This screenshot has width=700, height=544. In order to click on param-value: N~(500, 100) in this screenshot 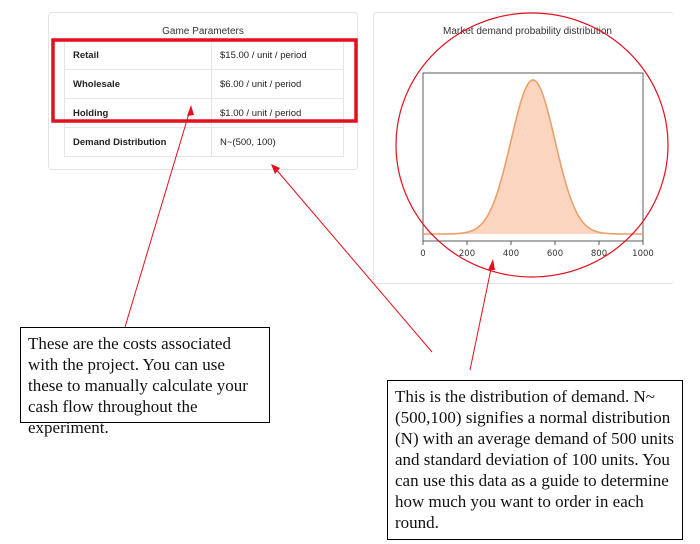, I will do `click(277, 142)`.